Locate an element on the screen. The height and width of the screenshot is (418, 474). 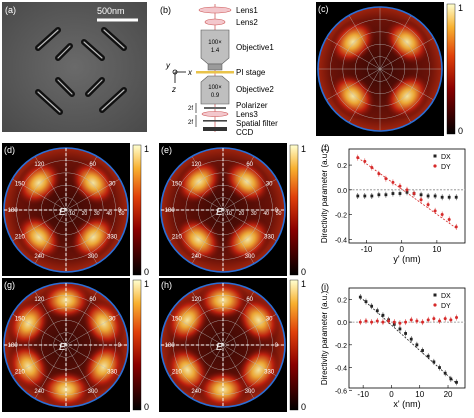
x-tick-label: 0 is located at coordinates (402, 249).